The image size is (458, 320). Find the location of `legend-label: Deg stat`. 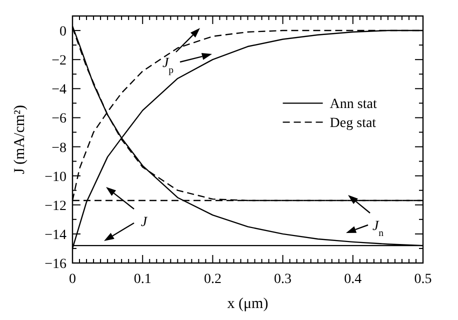

legend-label: Deg stat is located at coordinates (353, 124).